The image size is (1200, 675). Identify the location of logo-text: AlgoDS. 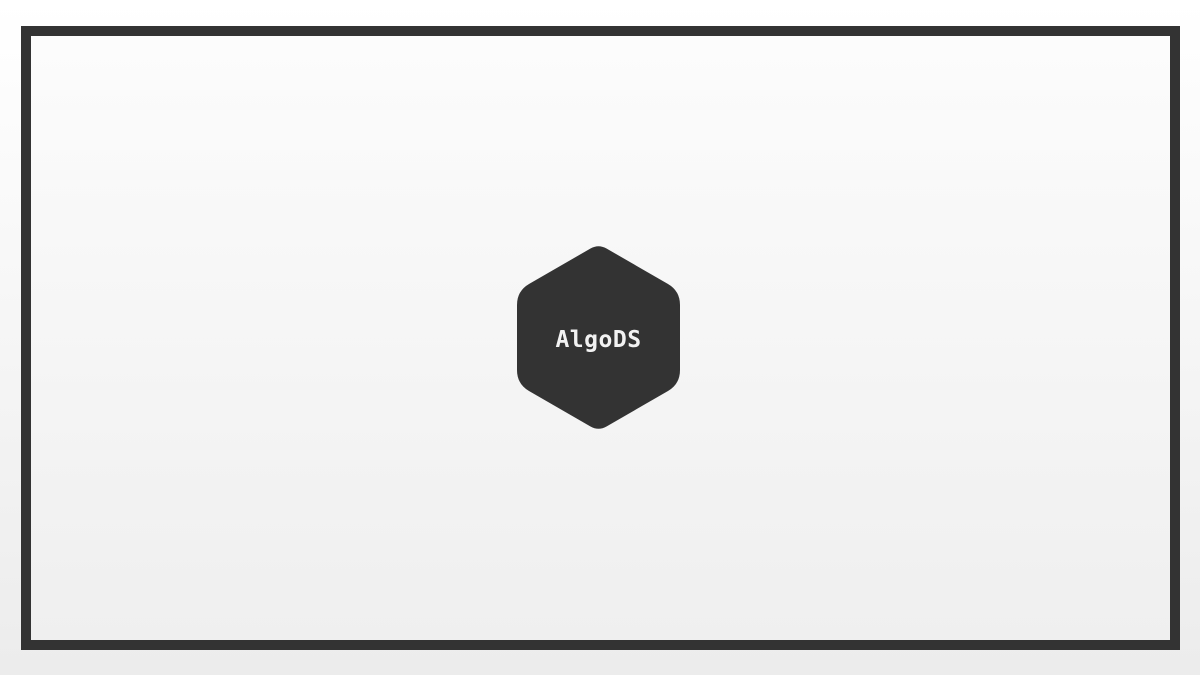
(598, 339).